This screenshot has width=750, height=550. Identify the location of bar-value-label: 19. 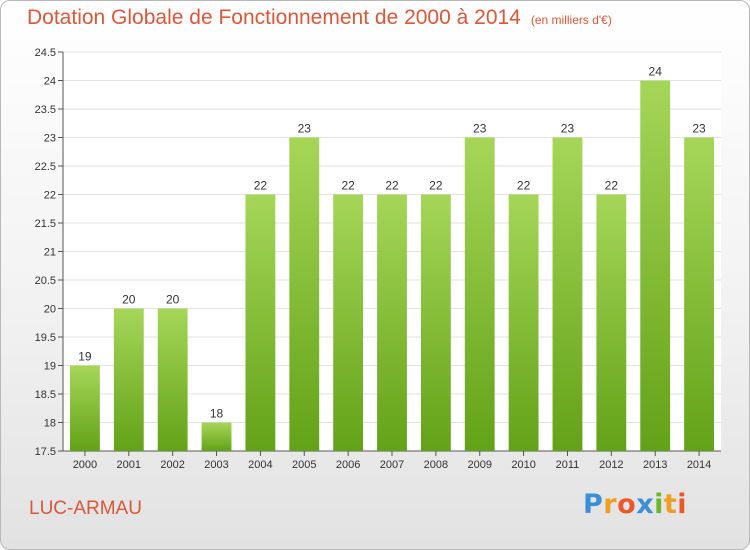
(85, 357).